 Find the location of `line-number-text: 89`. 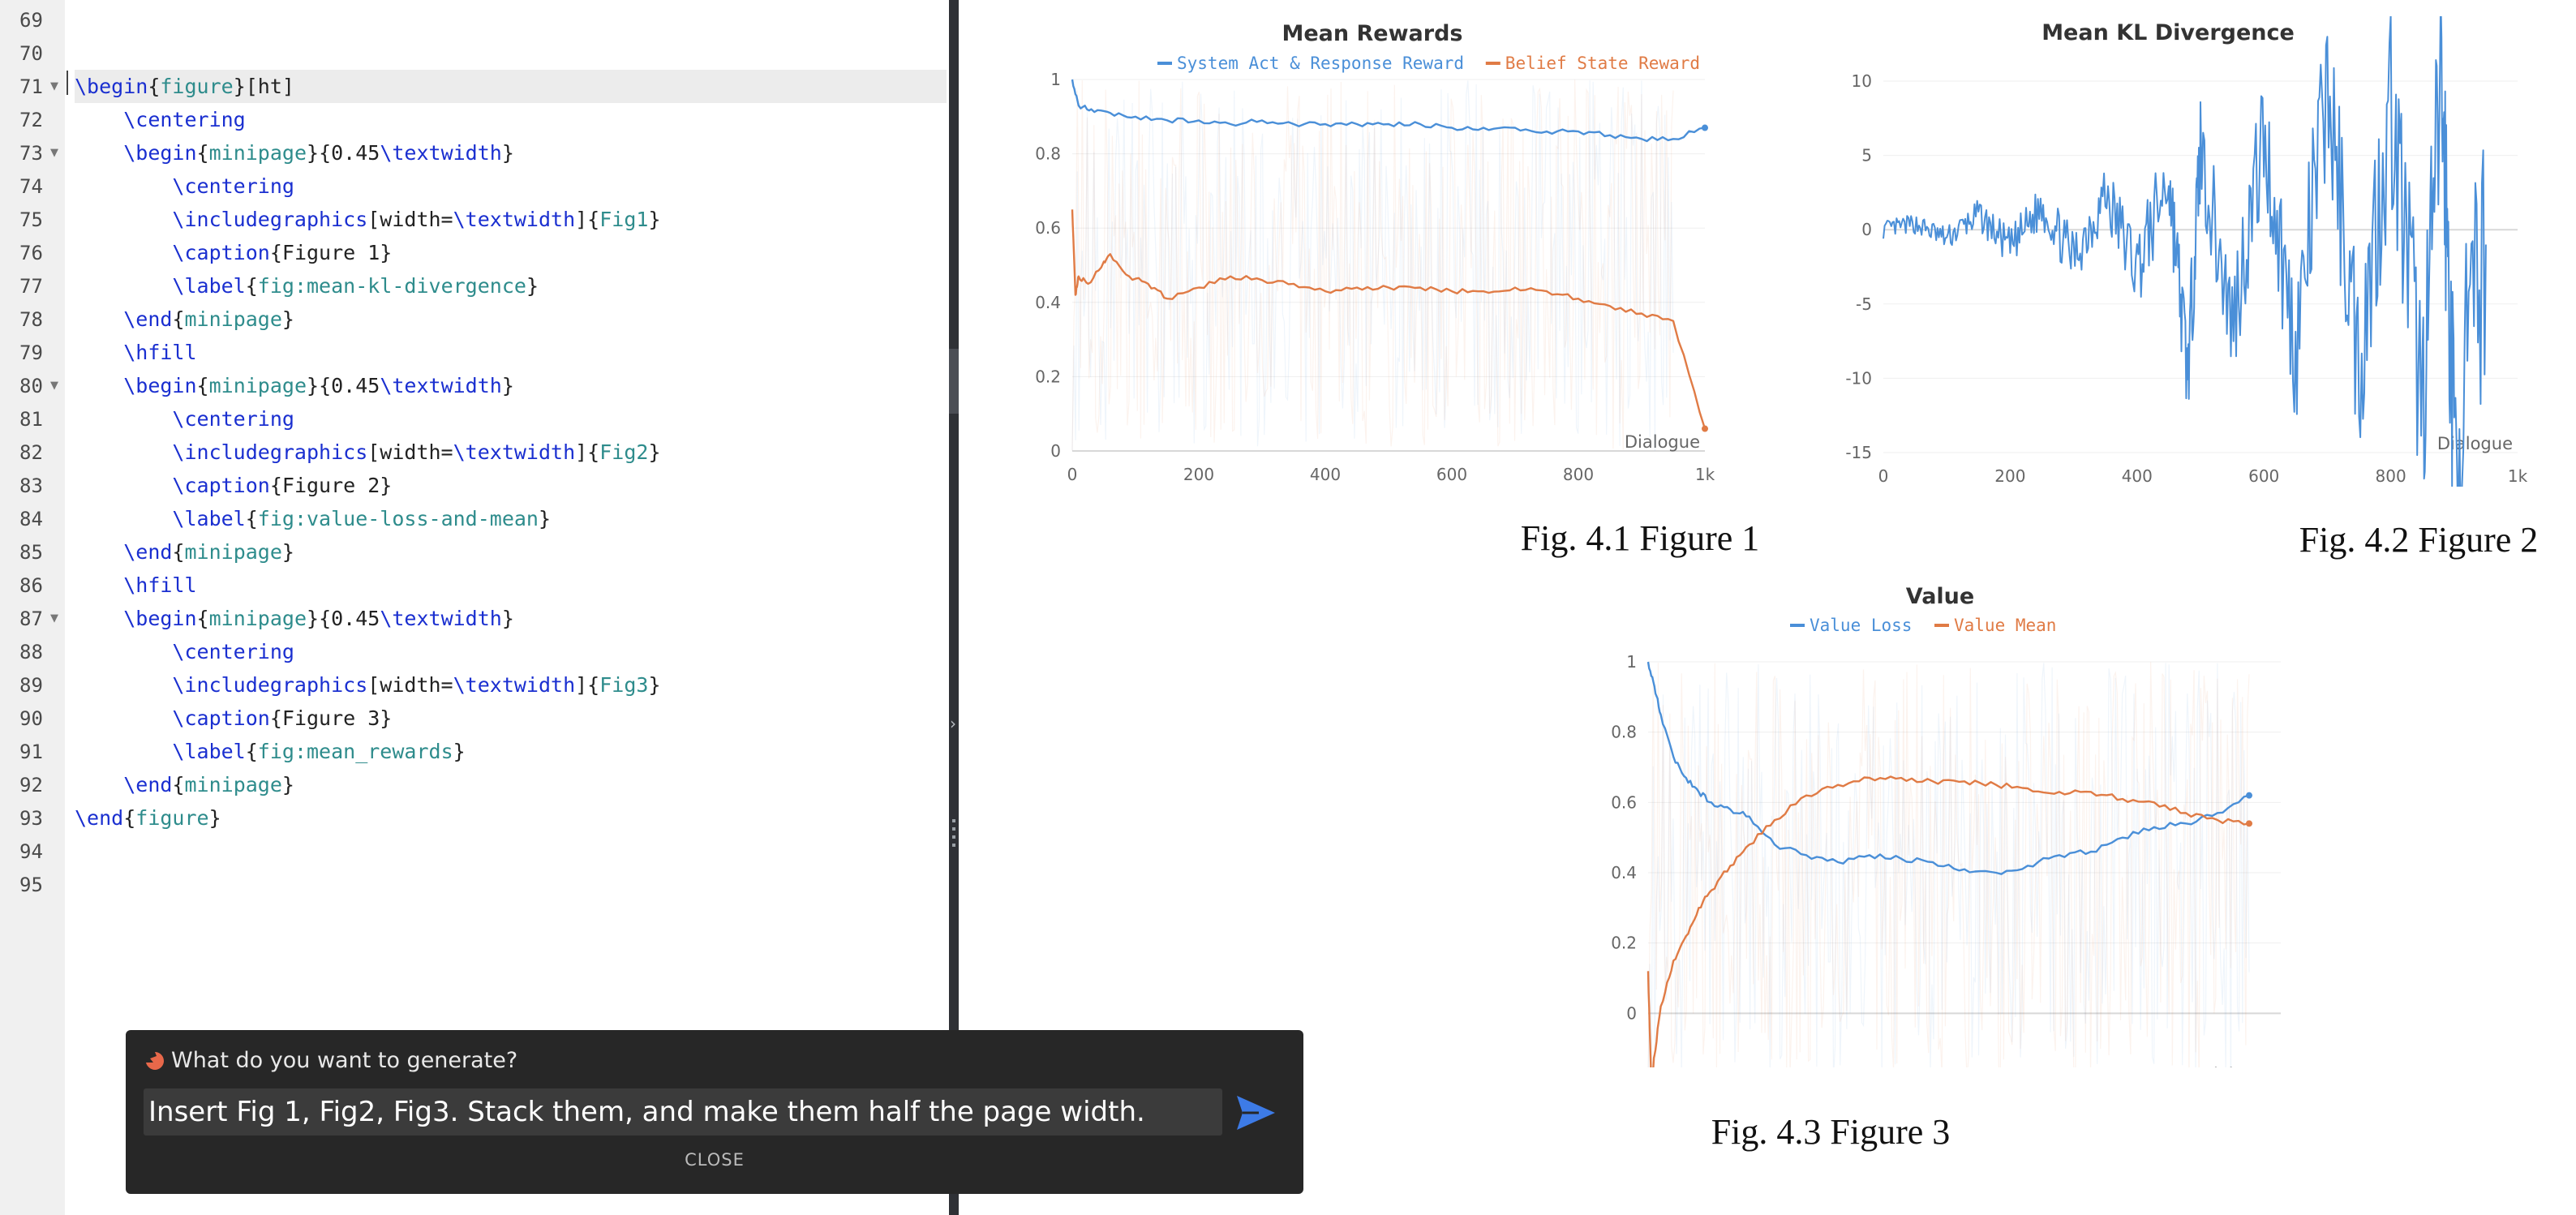

line-number-text: 89 is located at coordinates (31, 685).